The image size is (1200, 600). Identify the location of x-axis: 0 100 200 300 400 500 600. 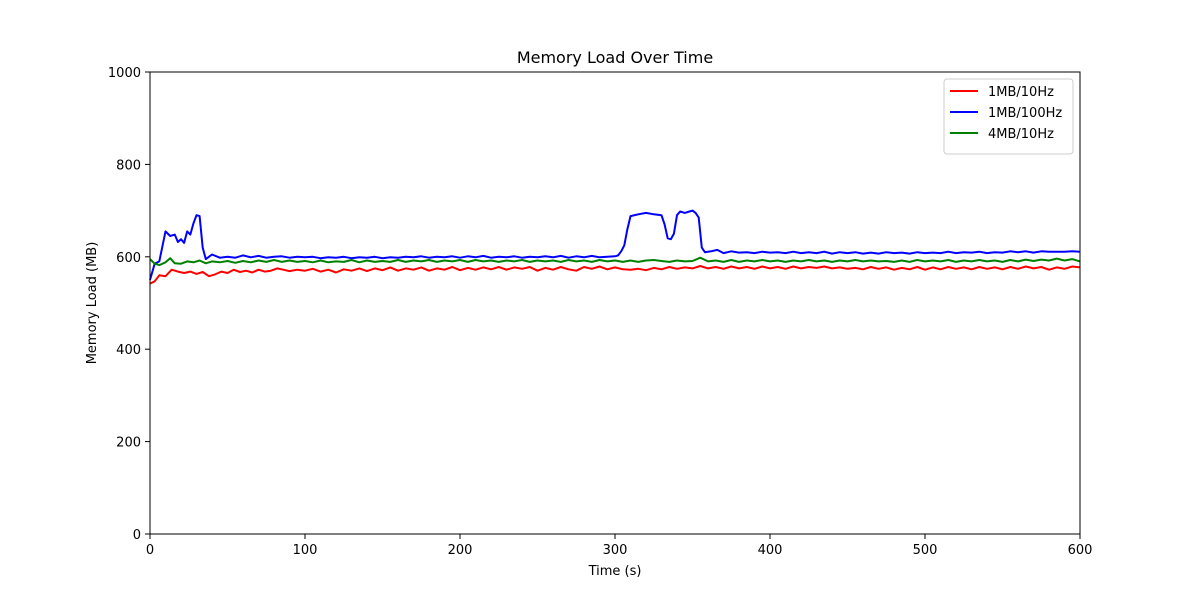
(619, 546).